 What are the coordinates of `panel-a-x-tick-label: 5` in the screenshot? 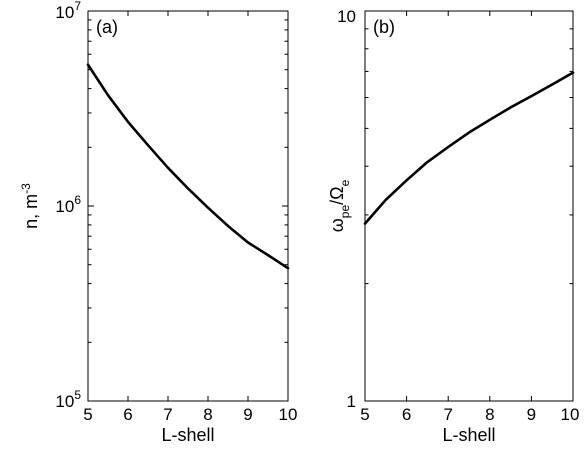 It's located at (87, 414).